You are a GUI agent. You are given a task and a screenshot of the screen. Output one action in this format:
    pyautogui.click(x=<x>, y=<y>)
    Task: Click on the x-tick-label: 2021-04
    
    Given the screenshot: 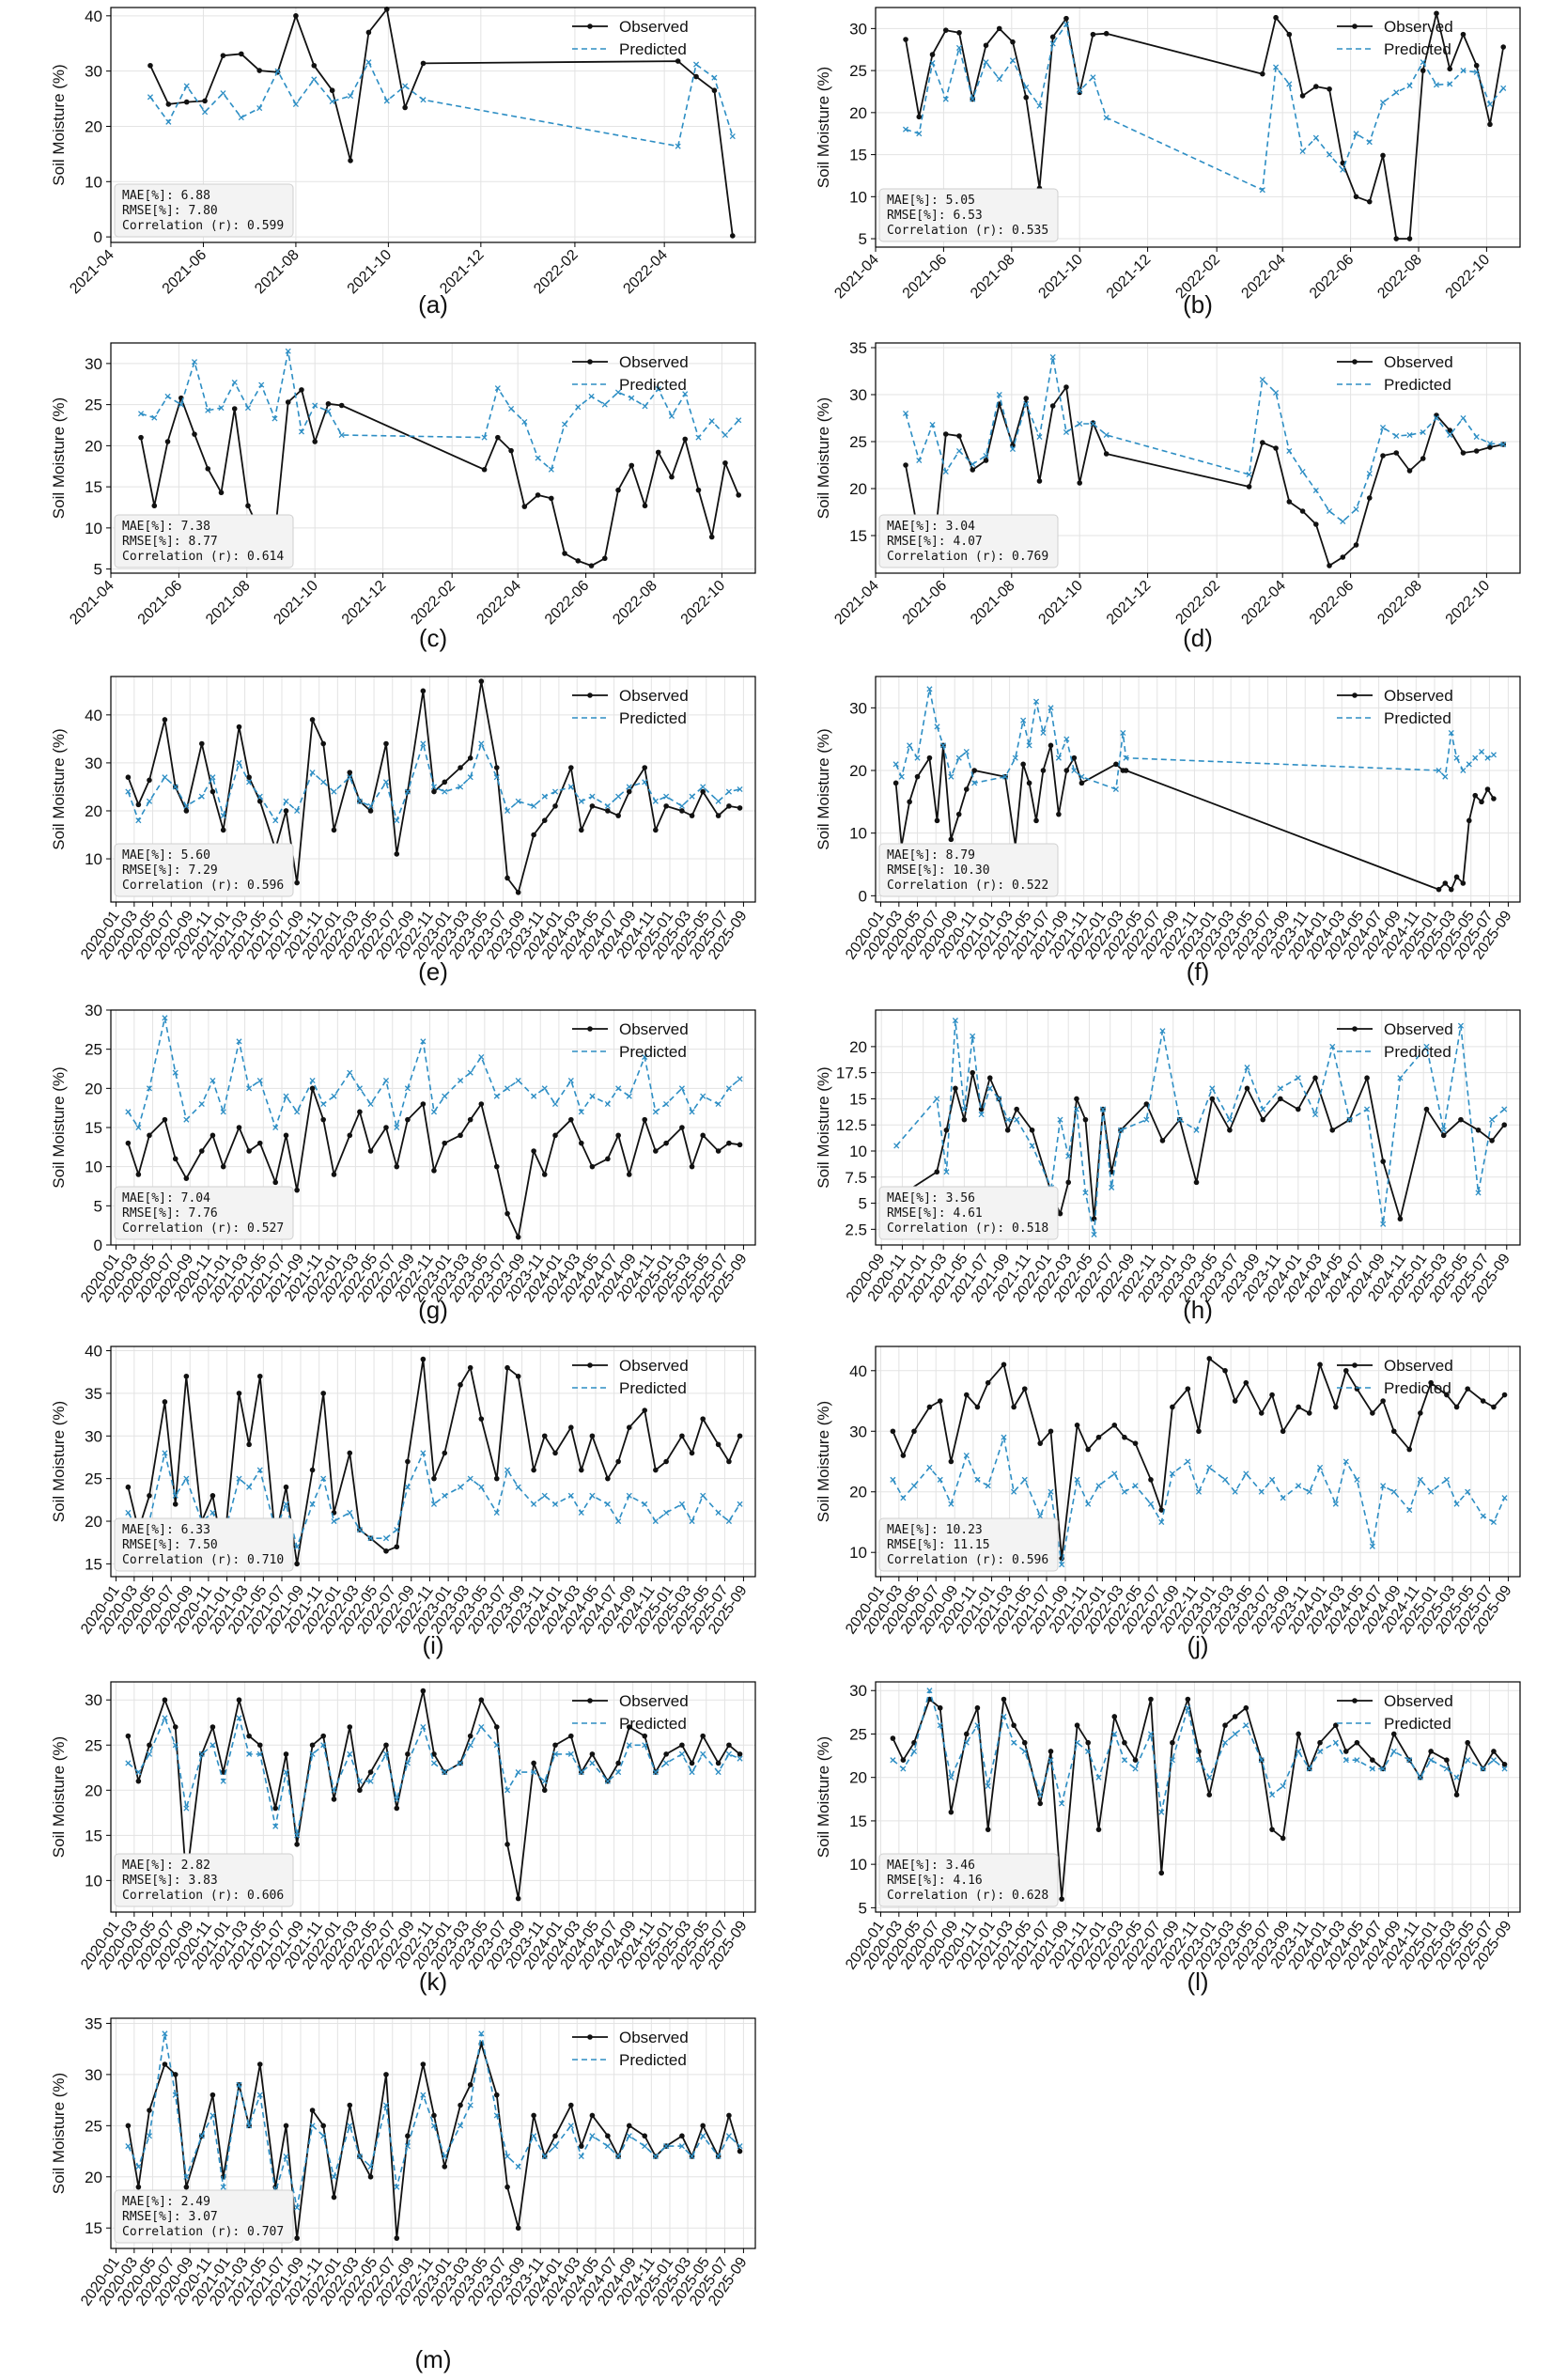 What is the action you would take?
    pyautogui.click(x=92, y=272)
    